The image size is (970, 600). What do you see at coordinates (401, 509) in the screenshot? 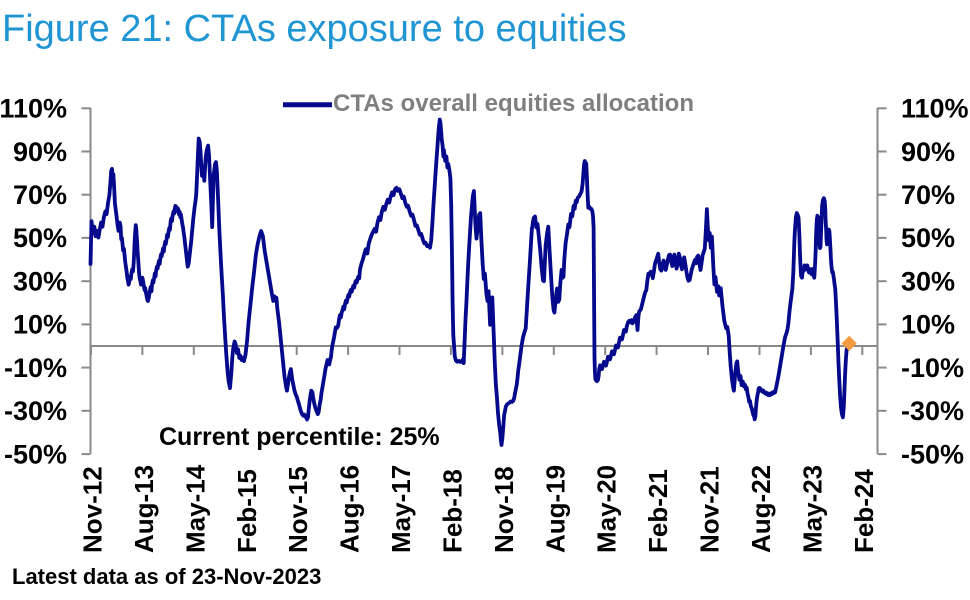
I see `svg-text: May-17` at bounding box center [401, 509].